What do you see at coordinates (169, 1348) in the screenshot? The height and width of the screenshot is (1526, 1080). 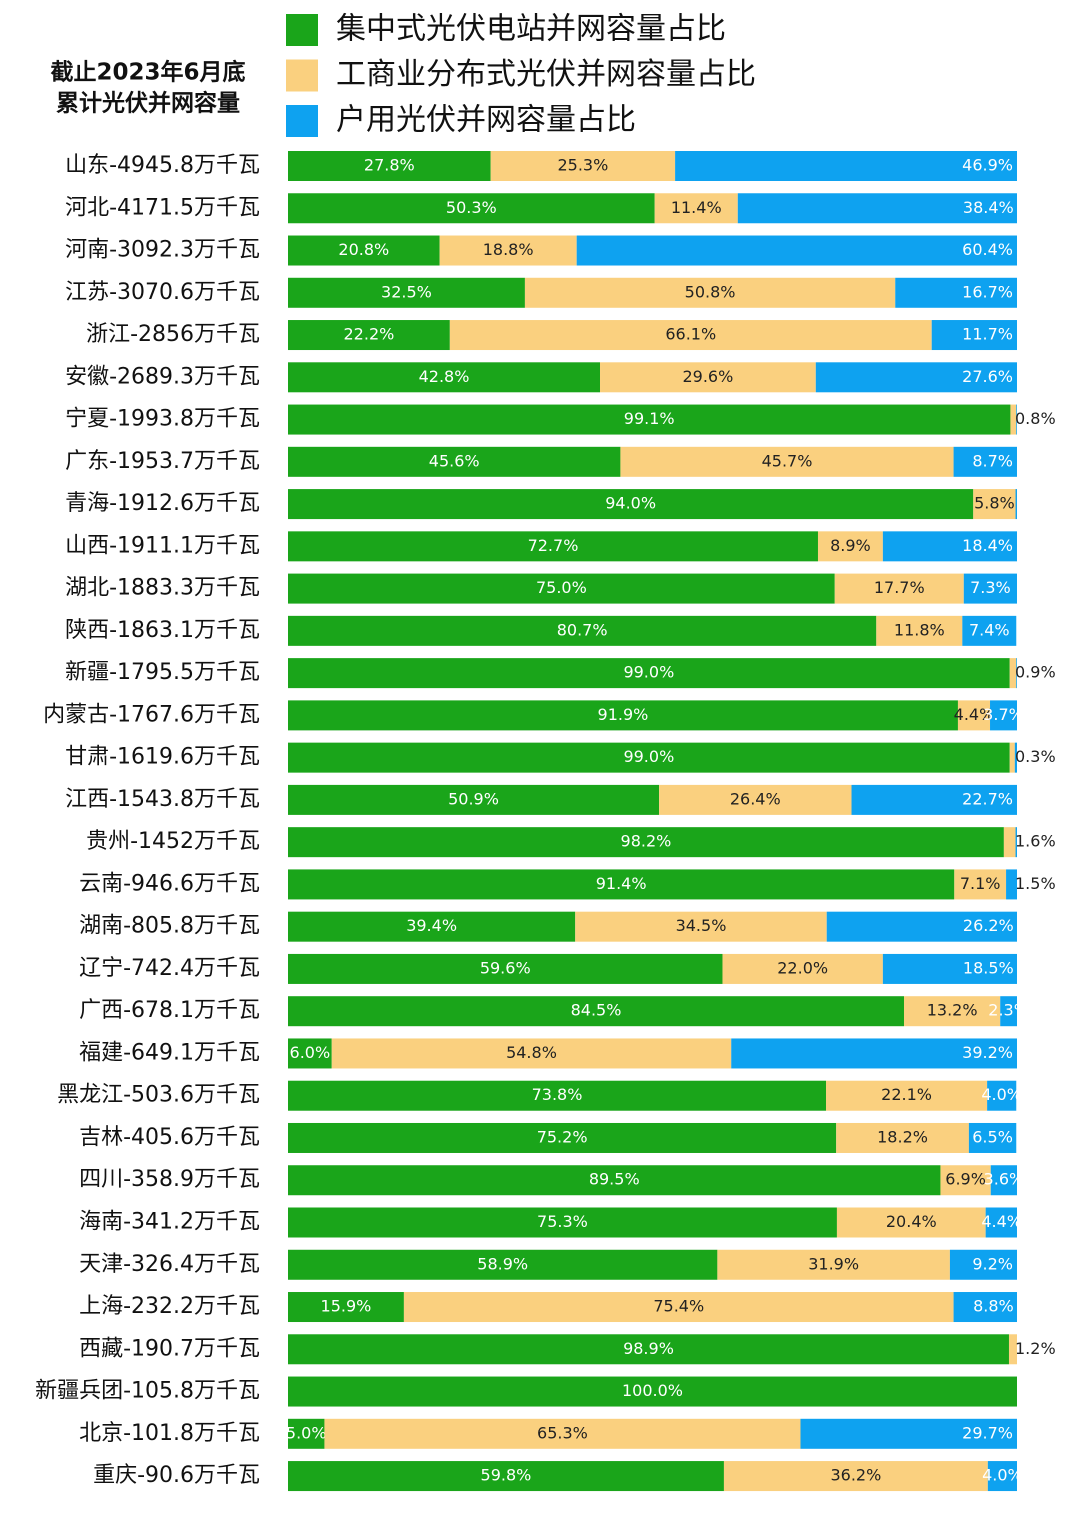 I see `y-tick-label: 西藏-190.7万千瓦` at bounding box center [169, 1348].